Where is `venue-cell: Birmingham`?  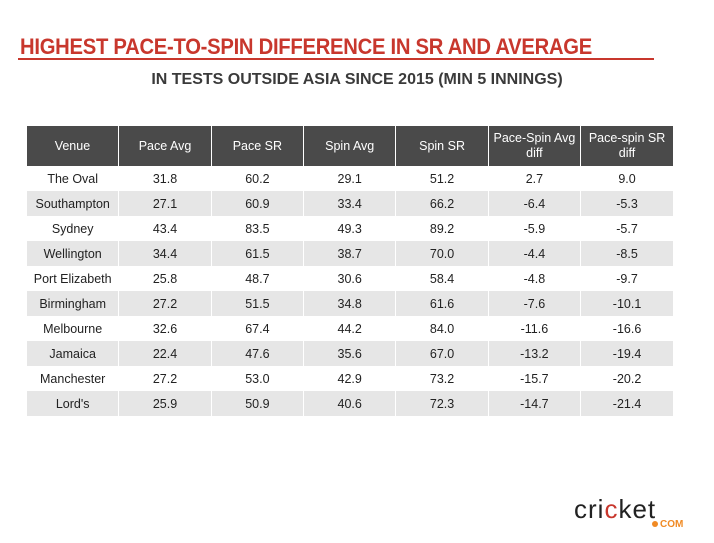
venue-cell: Birmingham is located at coordinates (72, 303).